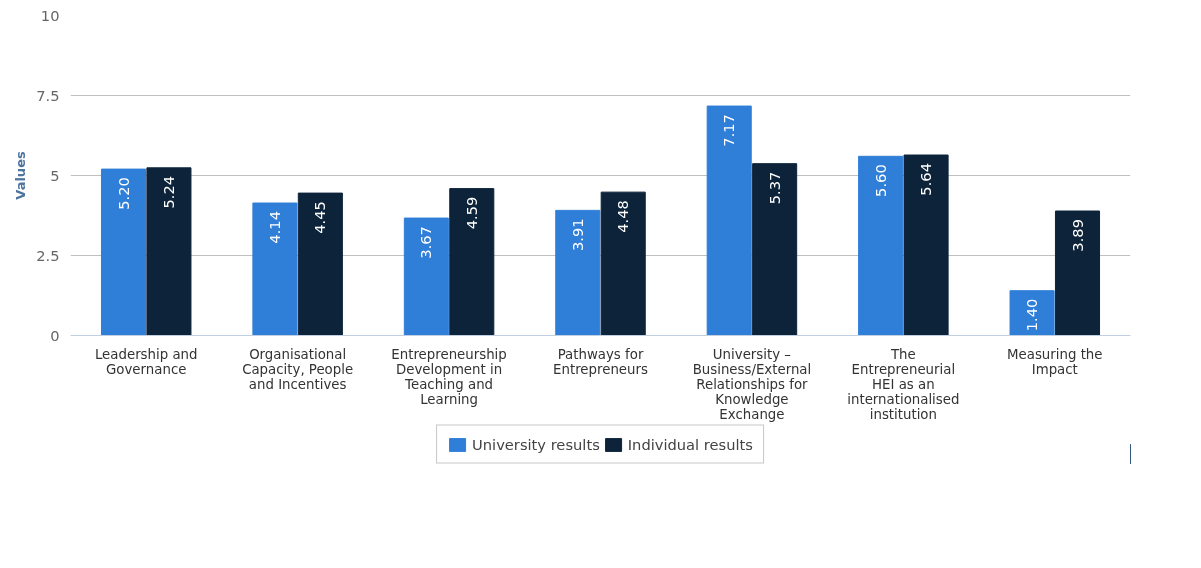 The width and height of the screenshot is (1201, 568). What do you see at coordinates (449, 376) in the screenshot?
I see `x-tick-label: Entrepreneurship Development in Teaching and Learning` at bounding box center [449, 376].